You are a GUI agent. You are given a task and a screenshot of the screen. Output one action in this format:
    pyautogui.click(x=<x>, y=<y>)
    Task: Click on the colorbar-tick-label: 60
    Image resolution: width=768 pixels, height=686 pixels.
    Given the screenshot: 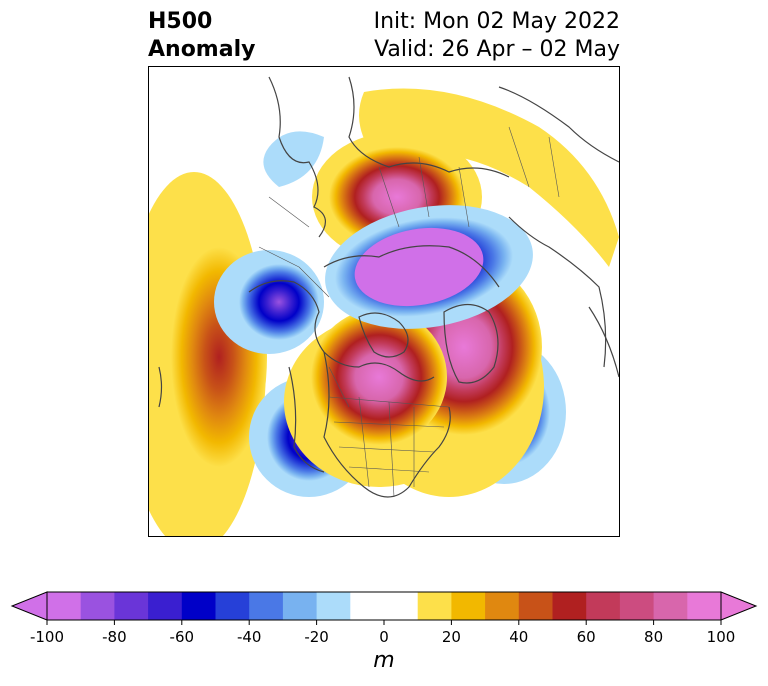 What is the action you would take?
    pyautogui.click(x=586, y=637)
    